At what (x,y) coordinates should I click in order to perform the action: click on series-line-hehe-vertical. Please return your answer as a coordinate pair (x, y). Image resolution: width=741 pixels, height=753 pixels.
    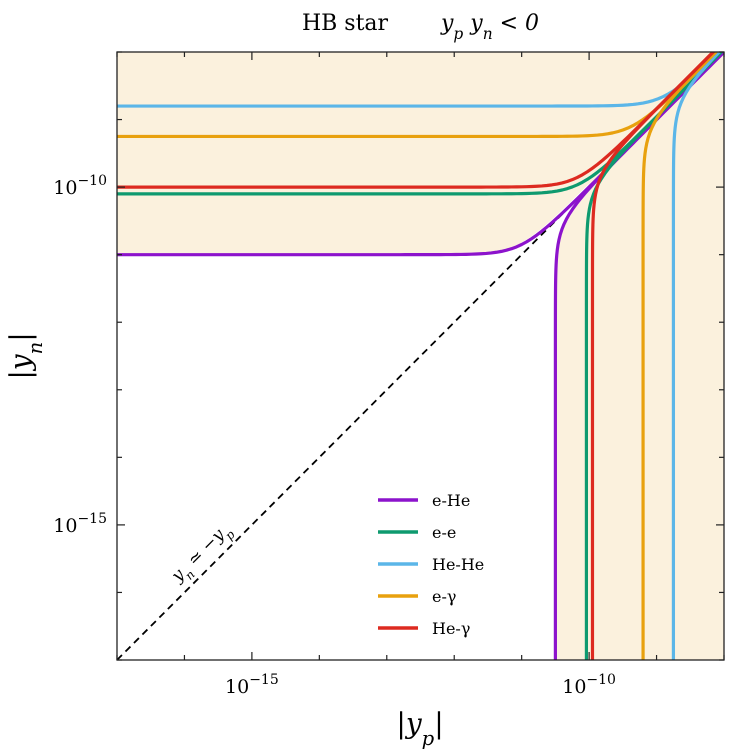
    Looking at the image, I should click on (696, 356).